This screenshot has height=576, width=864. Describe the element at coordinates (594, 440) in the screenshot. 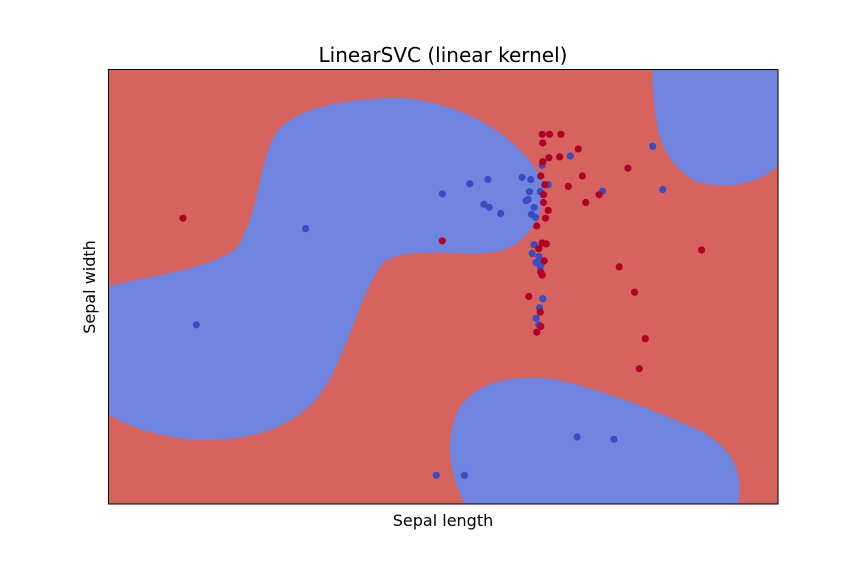

I see `decision-region-bottom` at that location.